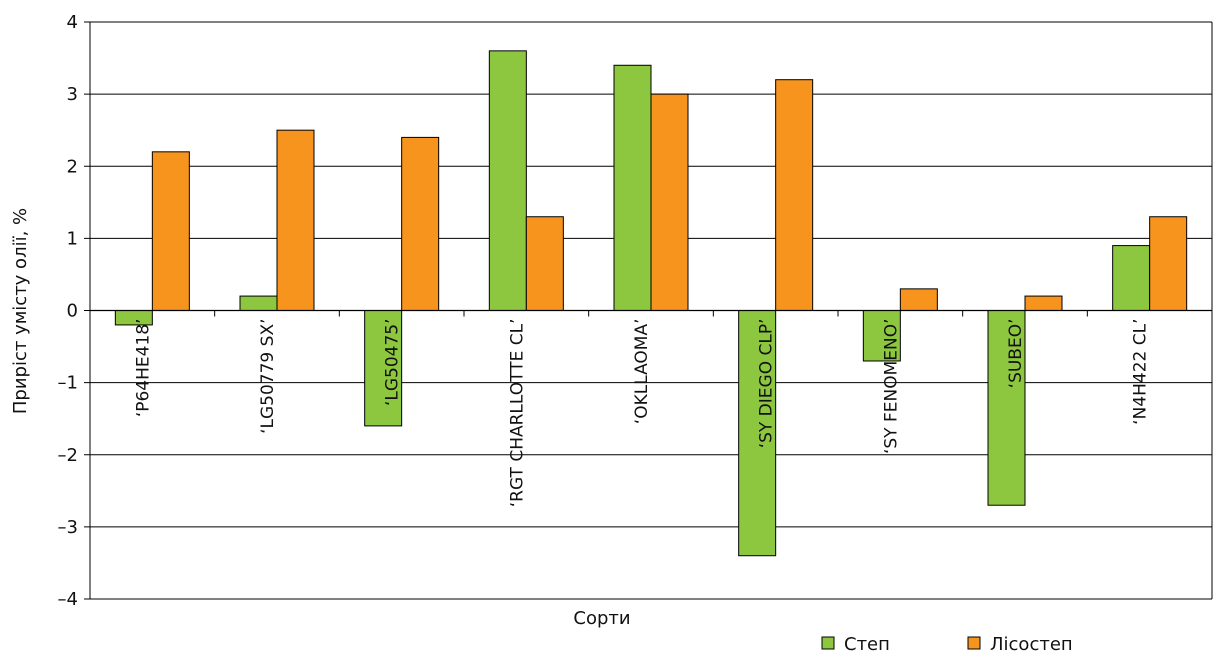  I want to click on legend-swatch-lisostep, so click(974, 643).